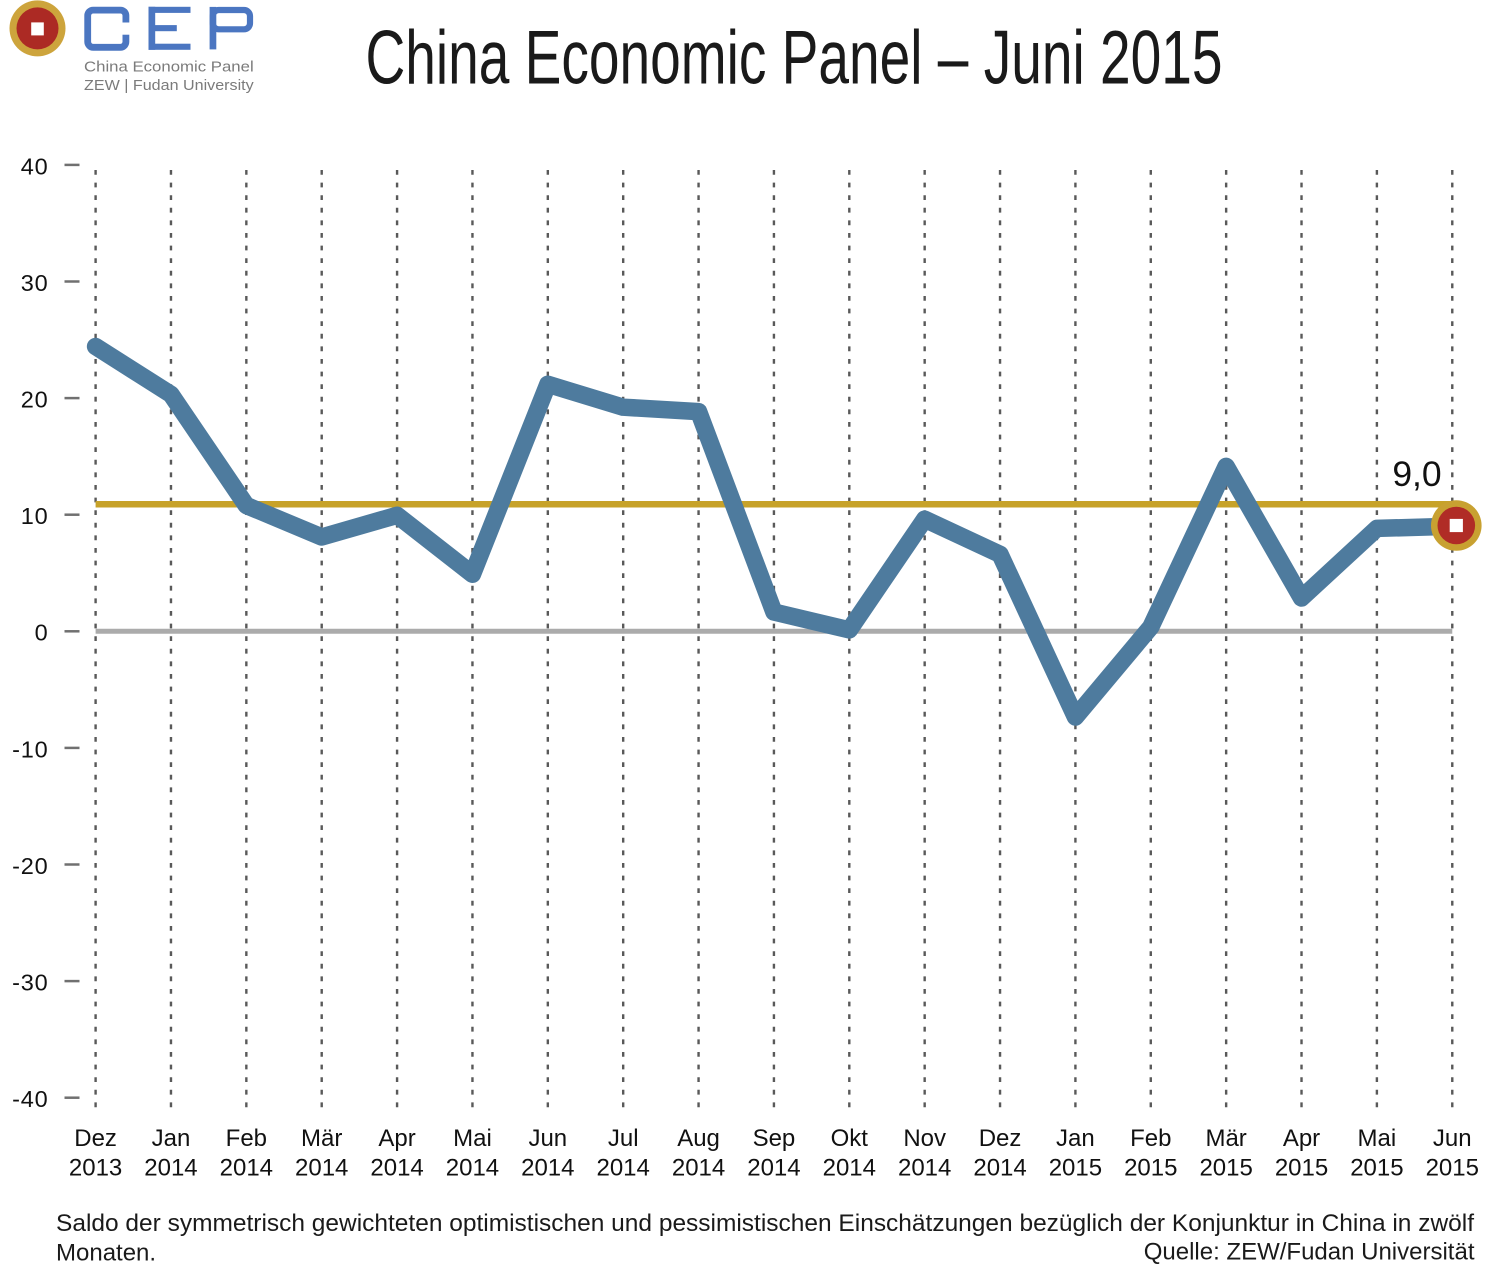 The image size is (1512, 1276). What do you see at coordinates (35, 516) in the screenshot?
I see `svg-text: 10` at bounding box center [35, 516].